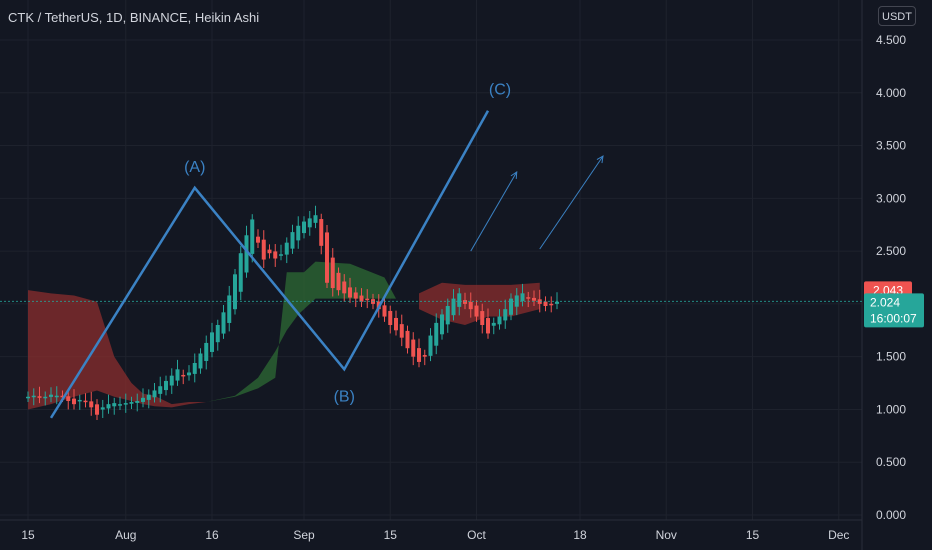 Image resolution: width=932 pixels, height=550 pixels. Describe the element at coordinates (344, 396) in the screenshot. I see `wave-label-2: (B)` at that location.